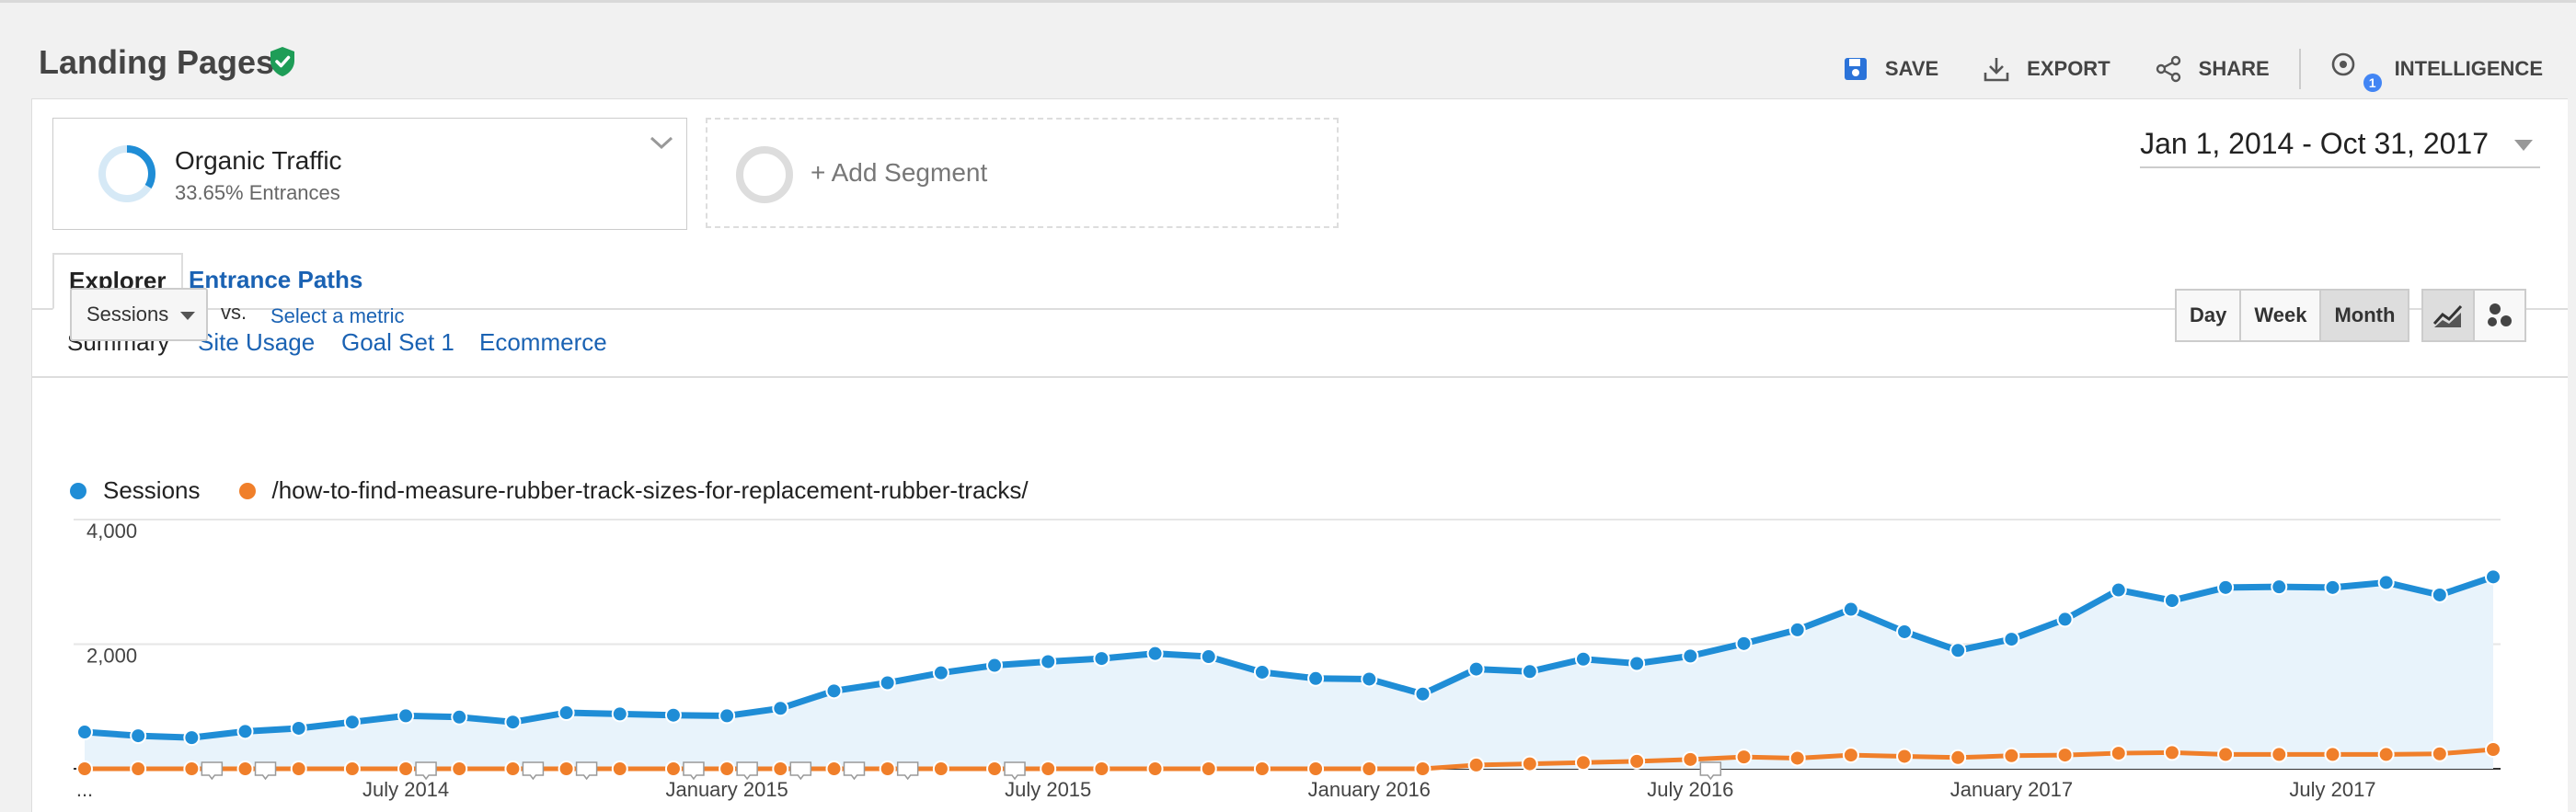 This screenshot has width=2576, height=812. I want to click on save-button: SAVE, so click(1890, 69).